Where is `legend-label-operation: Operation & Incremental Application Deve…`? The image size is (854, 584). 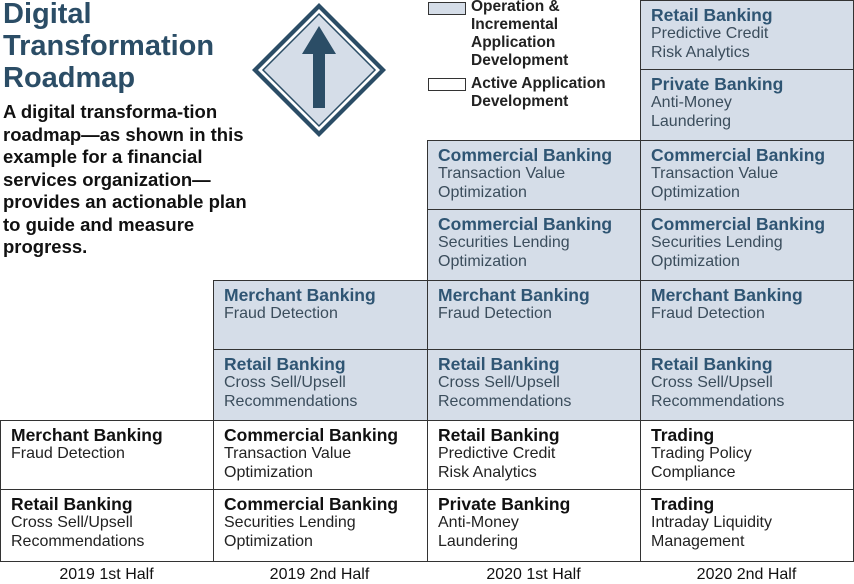 legend-label-operation: Operation & Incremental Application Deve… is located at coordinates (520, 34).